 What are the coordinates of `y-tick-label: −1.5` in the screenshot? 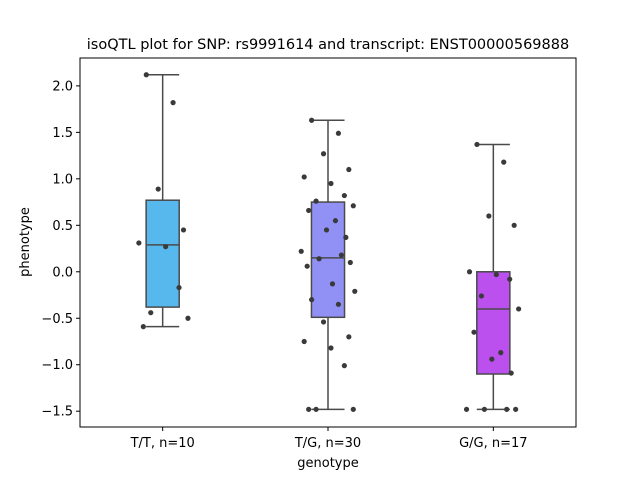 It's located at (57, 412).